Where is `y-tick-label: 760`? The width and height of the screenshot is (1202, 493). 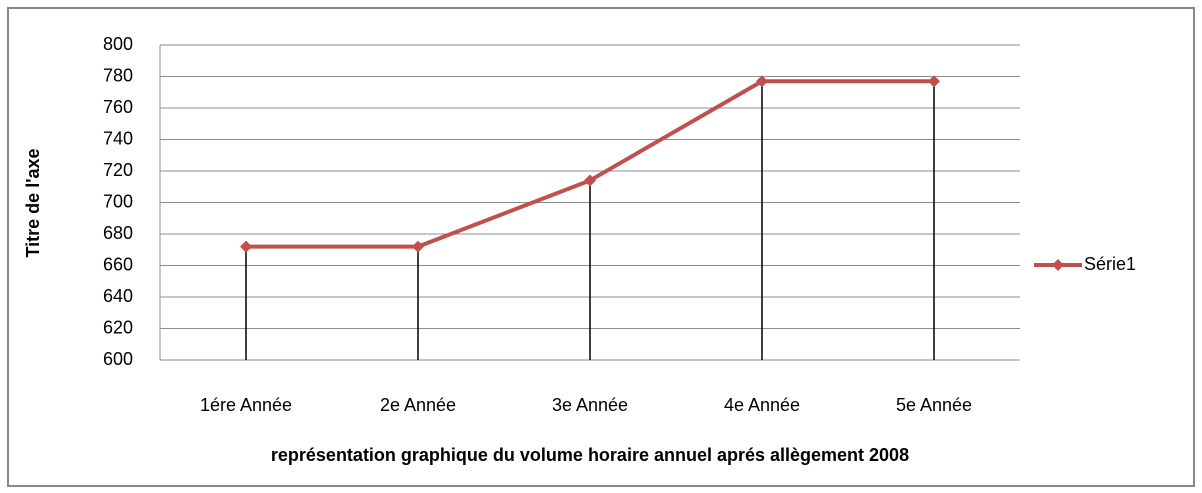
y-tick-label: 760 is located at coordinates (118, 107).